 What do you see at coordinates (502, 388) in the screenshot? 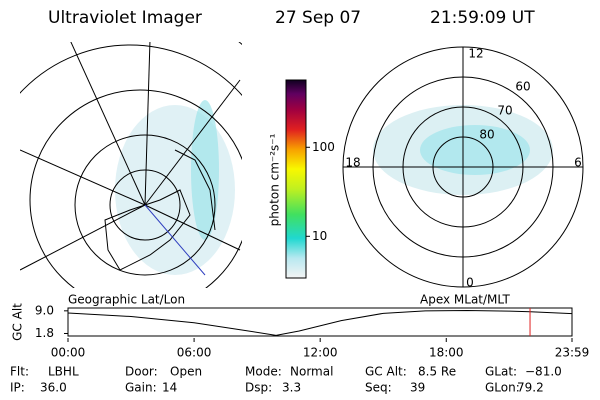
I see `status-label: GLon:` at bounding box center [502, 388].